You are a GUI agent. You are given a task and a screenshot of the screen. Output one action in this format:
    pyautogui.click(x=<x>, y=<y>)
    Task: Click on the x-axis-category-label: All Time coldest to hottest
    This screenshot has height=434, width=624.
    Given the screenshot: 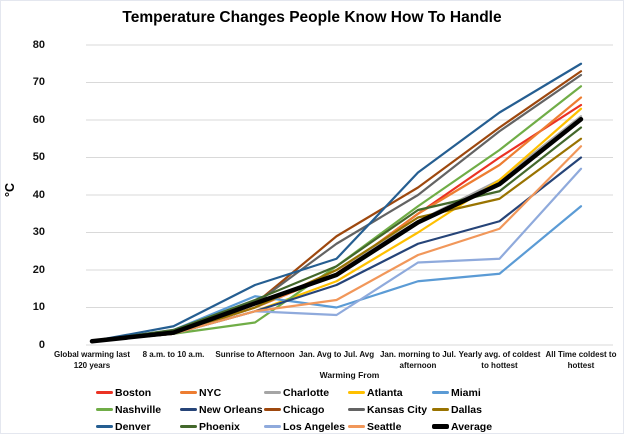 What is the action you would take?
    pyautogui.click(x=581, y=360)
    